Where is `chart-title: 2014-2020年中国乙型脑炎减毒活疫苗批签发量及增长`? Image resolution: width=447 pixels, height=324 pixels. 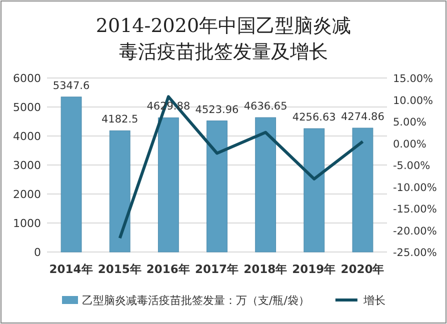 chart-title: 2014-2020年中国乙型脑炎减毒活疫苗批签发量及增长 is located at coordinates (224, 39).